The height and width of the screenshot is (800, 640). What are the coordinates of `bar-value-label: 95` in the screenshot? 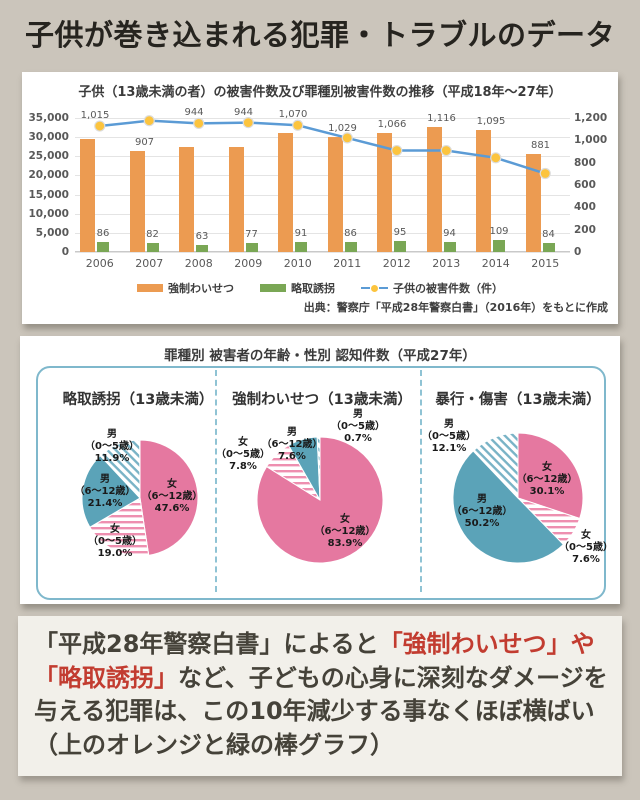 It's located at (400, 233).